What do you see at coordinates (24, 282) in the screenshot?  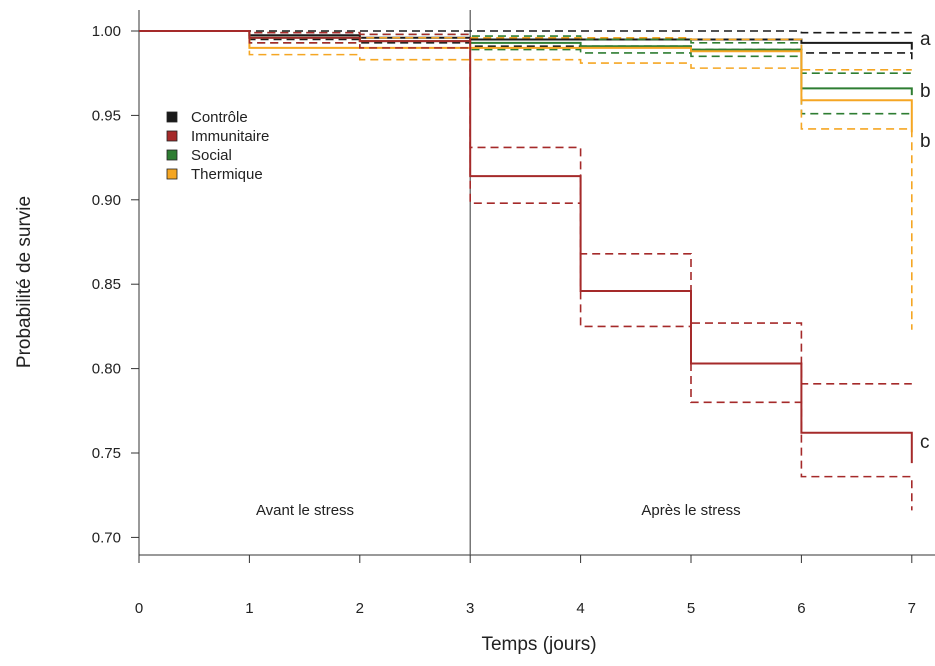 I see `y-axis-title: Probabilité de survie` at bounding box center [24, 282].